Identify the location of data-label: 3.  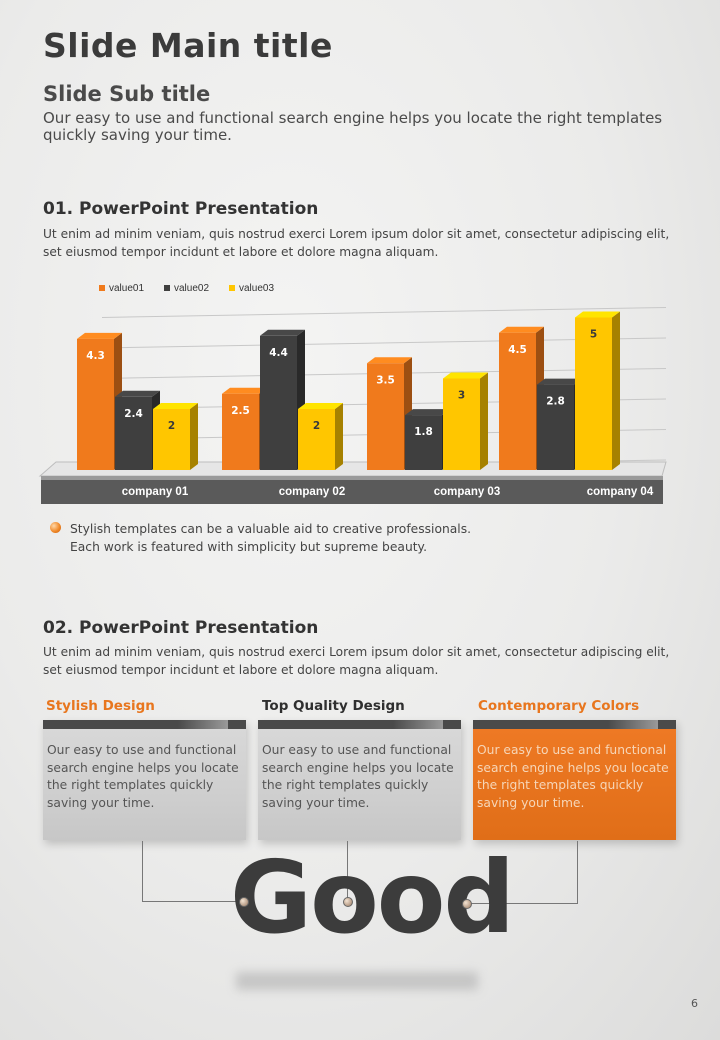
(461, 396).